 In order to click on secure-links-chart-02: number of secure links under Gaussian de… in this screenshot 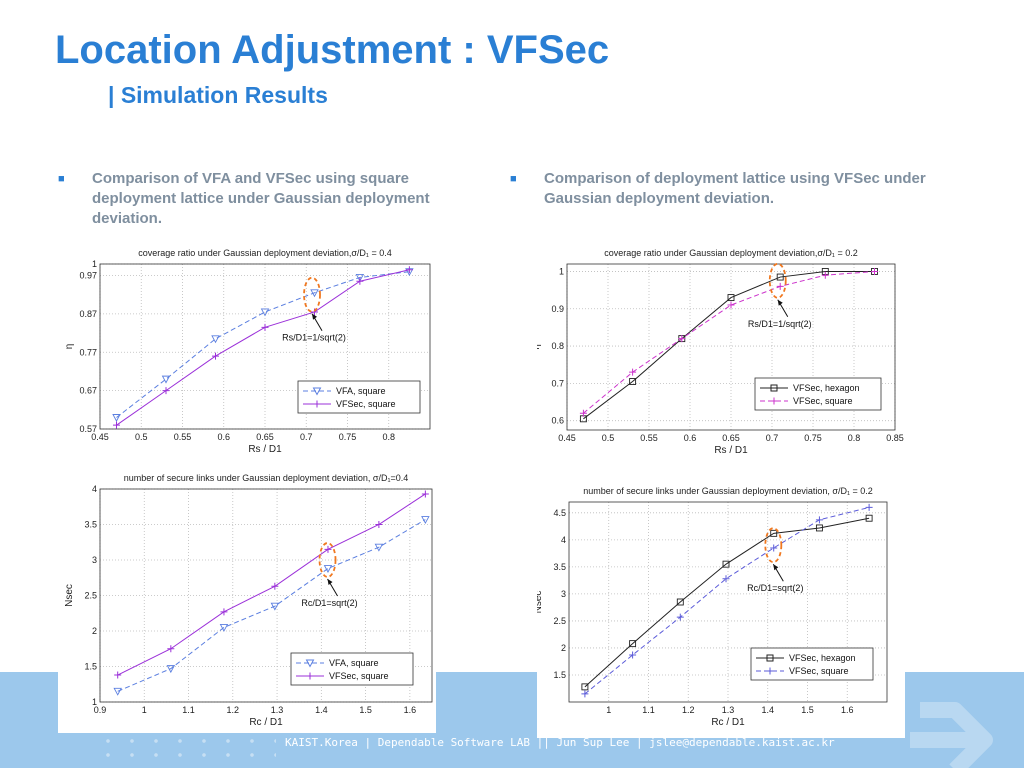, I will do `click(710, 607)`.